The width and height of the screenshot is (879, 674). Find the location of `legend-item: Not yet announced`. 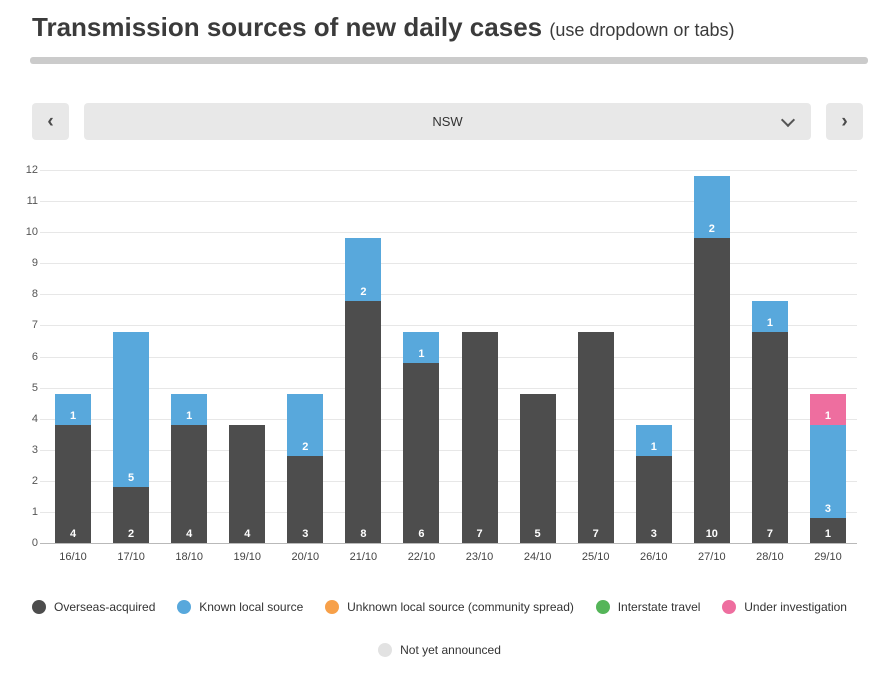

legend-item: Not yet announced is located at coordinates (439, 650).